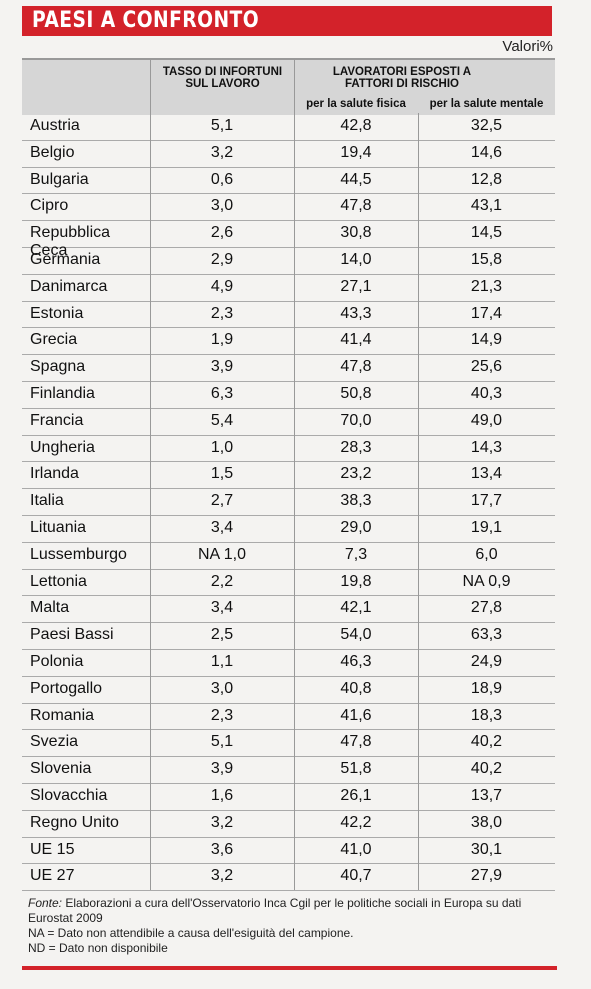  Describe the element at coordinates (58, 581) in the screenshot. I see `country: Lettonia` at that location.